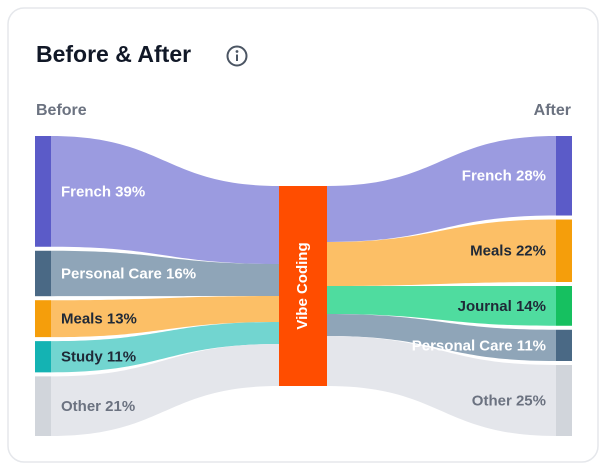  What do you see at coordinates (504, 176) in the screenshot?
I see `node-label: French 28%` at bounding box center [504, 176].